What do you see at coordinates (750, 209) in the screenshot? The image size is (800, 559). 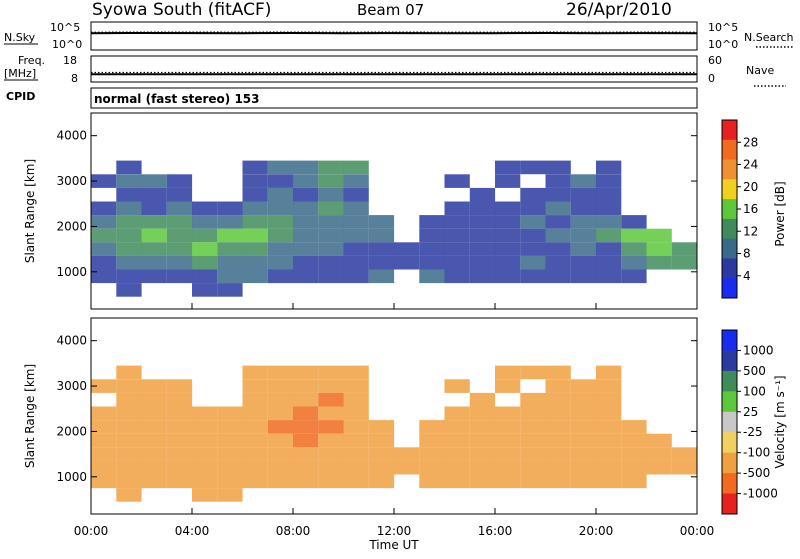 I see `power-colorbar-label: 16` at bounding box center [750, 209].